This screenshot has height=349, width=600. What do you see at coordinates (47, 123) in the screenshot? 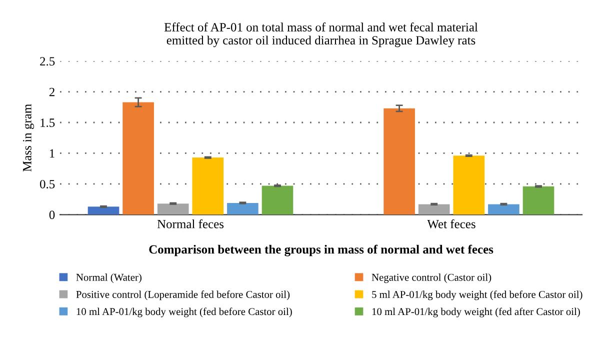
I see `y-tick-label: 1.5` at bounding box center [47, 123].